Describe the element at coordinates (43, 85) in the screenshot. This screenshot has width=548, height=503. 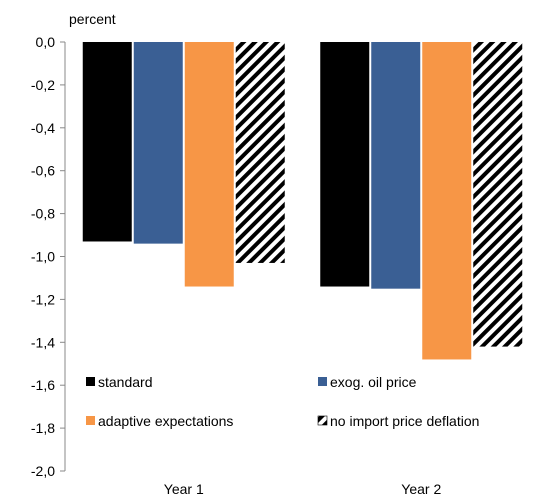
I see `y-tick-label: -0,2` at that location.